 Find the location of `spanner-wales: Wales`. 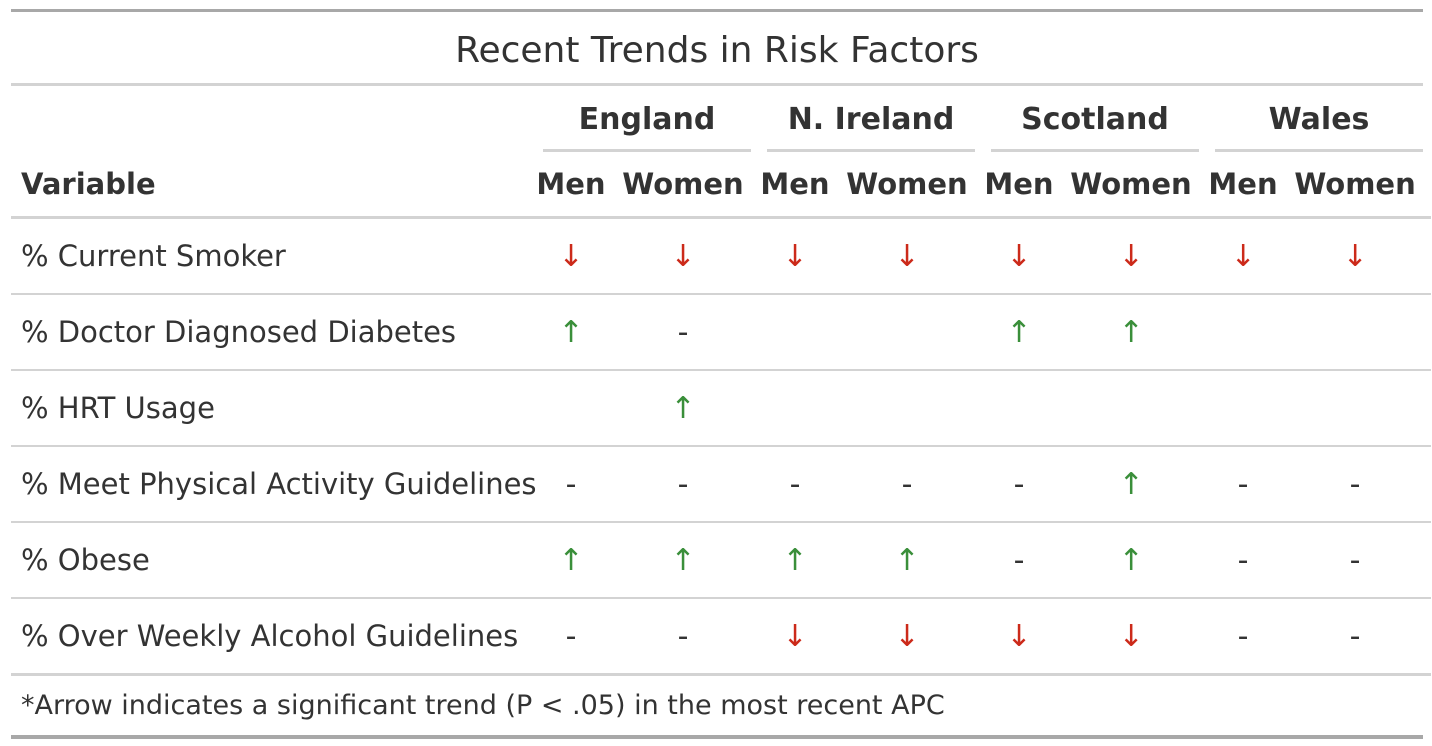

spanner-wales: Wales is located at coordinates (1319, 119).